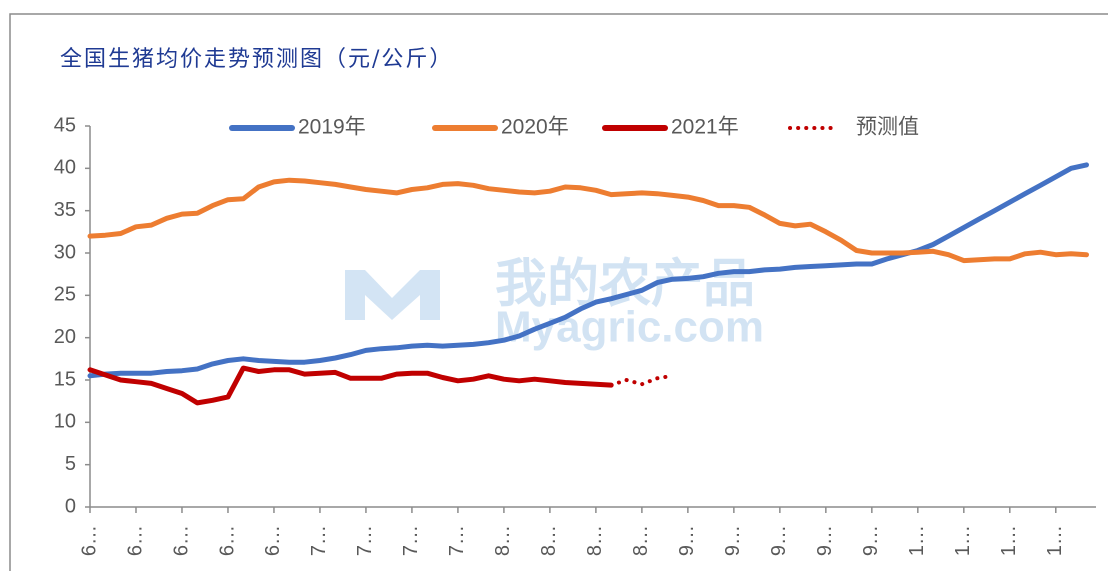  I want to click on y-tick-label: 15, so click(65, 379).